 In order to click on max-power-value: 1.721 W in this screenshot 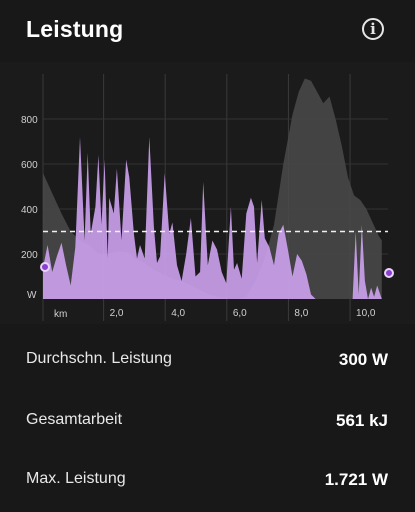, I will do `click(356, 479)`.